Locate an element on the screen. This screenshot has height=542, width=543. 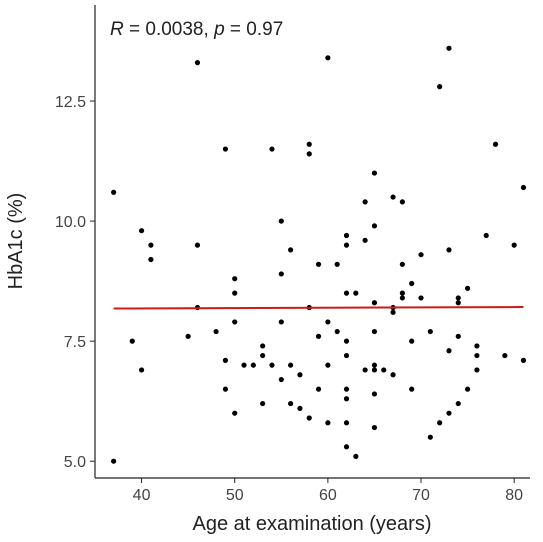
y-axis-title: HbA1c (%) is located at coordinates (16, 241).